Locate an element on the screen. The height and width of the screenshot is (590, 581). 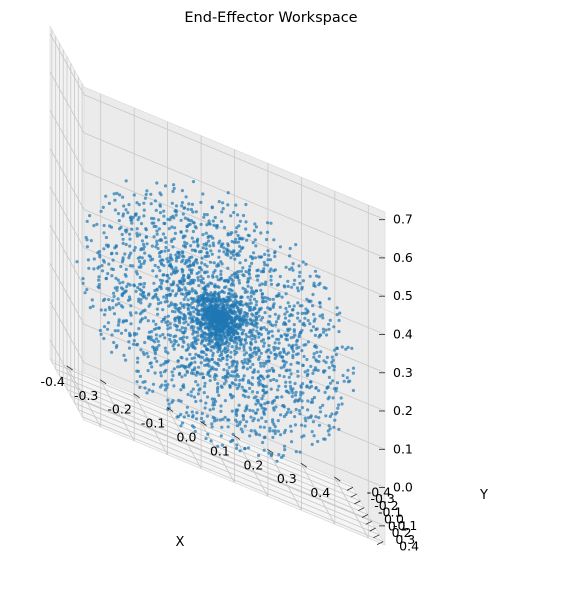
x-tick-label: 0.0 is located at coordinates (187, 437).